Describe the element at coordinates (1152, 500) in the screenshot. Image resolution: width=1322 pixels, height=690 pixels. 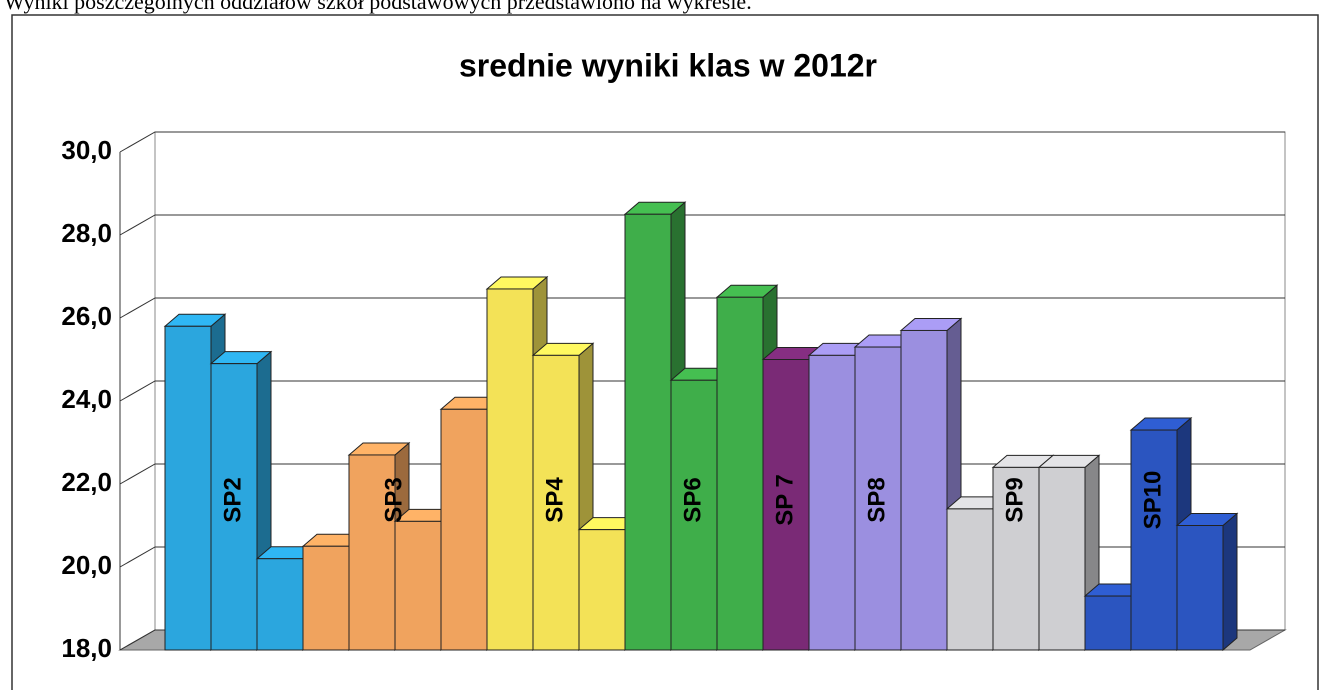
I see `series-label: SP10` at that location.